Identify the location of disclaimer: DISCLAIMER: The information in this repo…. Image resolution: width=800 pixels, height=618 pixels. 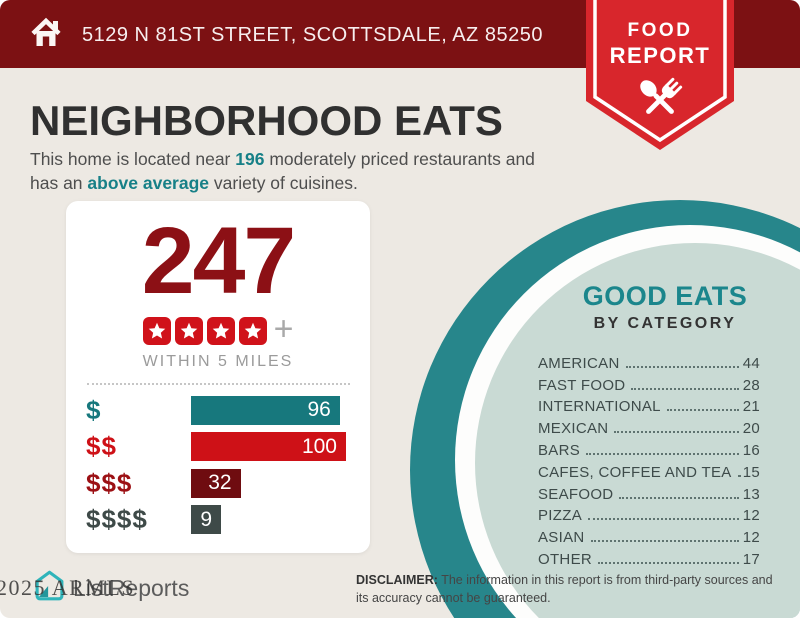
(569, 589).